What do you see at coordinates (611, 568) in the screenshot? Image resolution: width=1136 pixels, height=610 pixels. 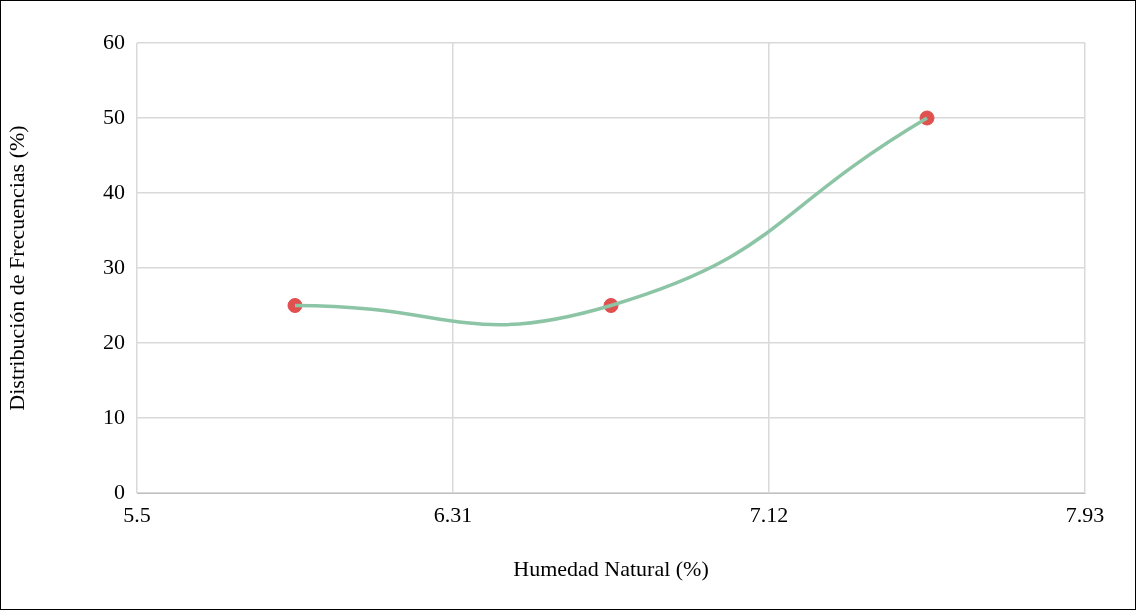 I see `x-axis-title: Humedad Natural (%)` at bounding box center [611, 568].